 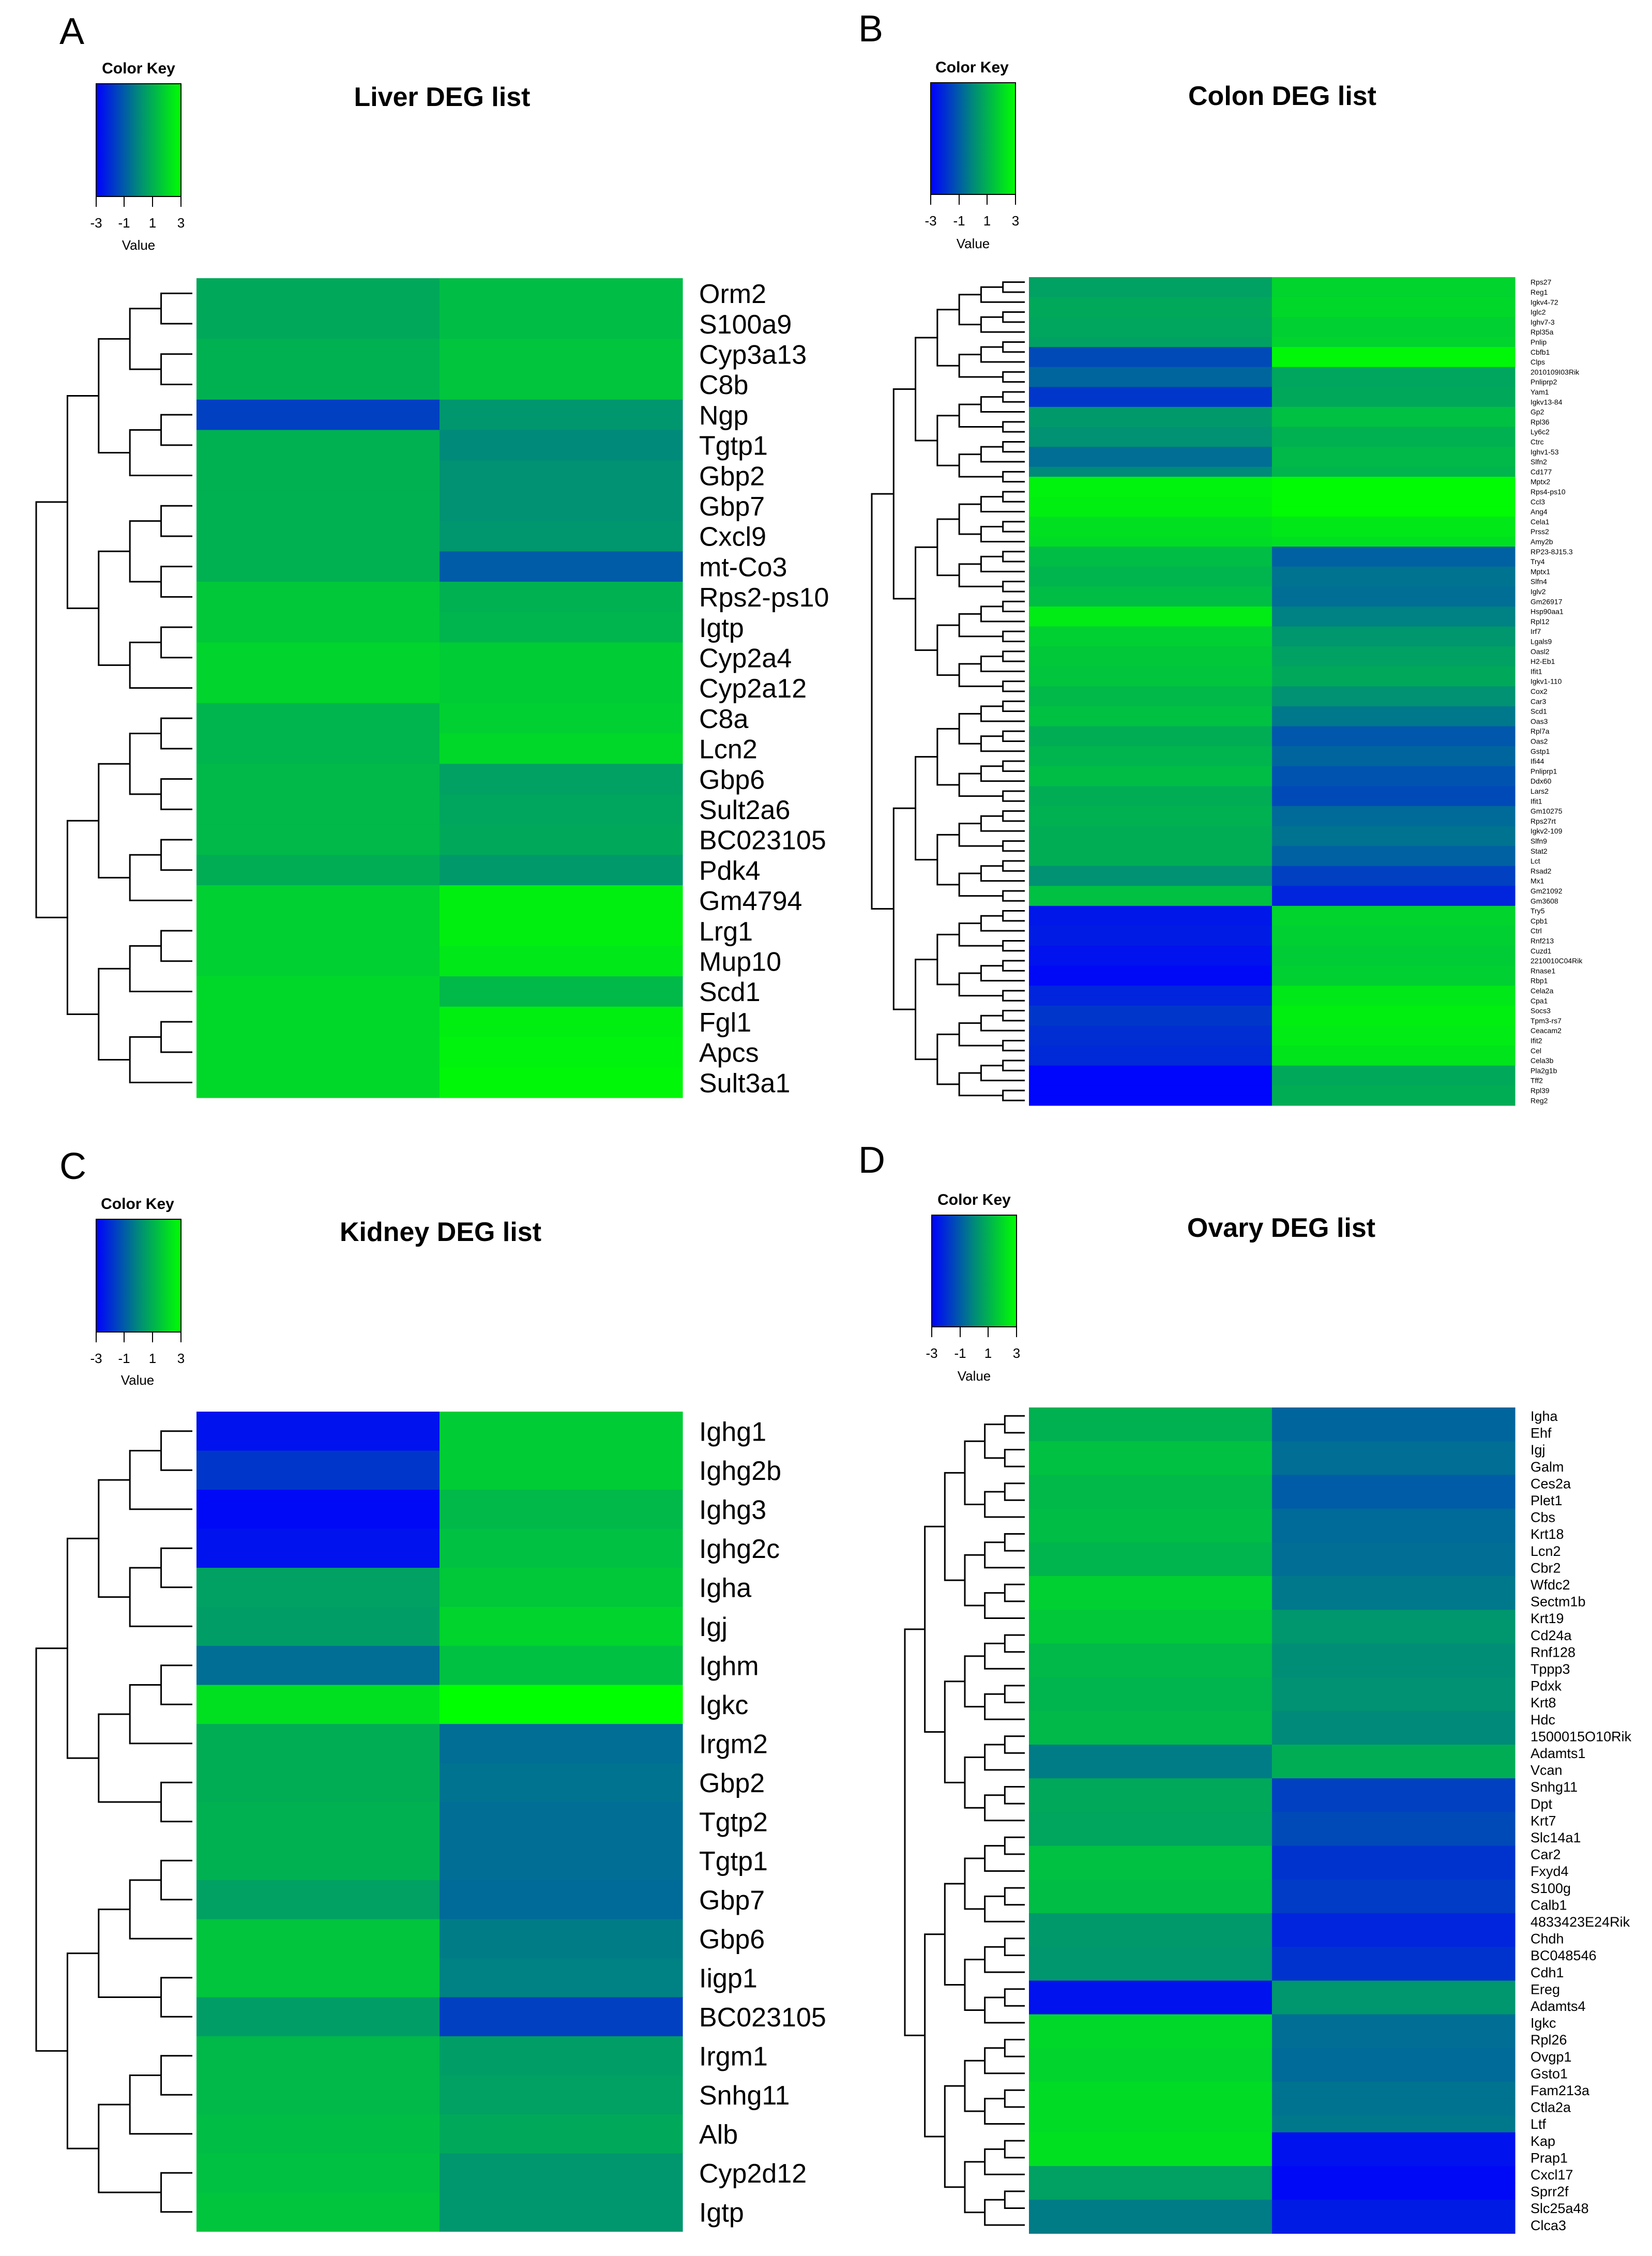 What do you see at coordinates (728, 1978) in the screenshot?
I see `panel-c-row-label: Iigp1` at bounding box center [728, 1978].